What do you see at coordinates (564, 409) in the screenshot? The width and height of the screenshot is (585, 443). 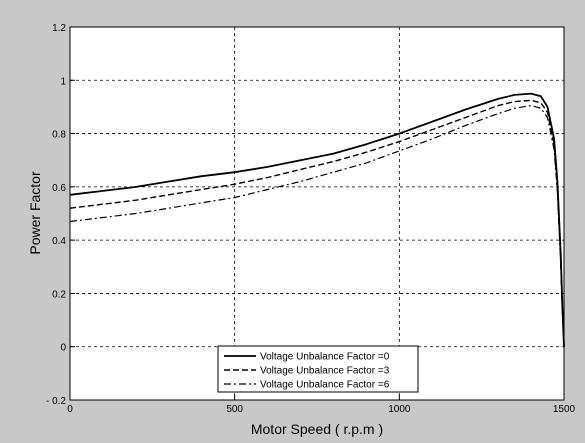 I see `x-tick-label: 1500` at bounding box center [564, 409].